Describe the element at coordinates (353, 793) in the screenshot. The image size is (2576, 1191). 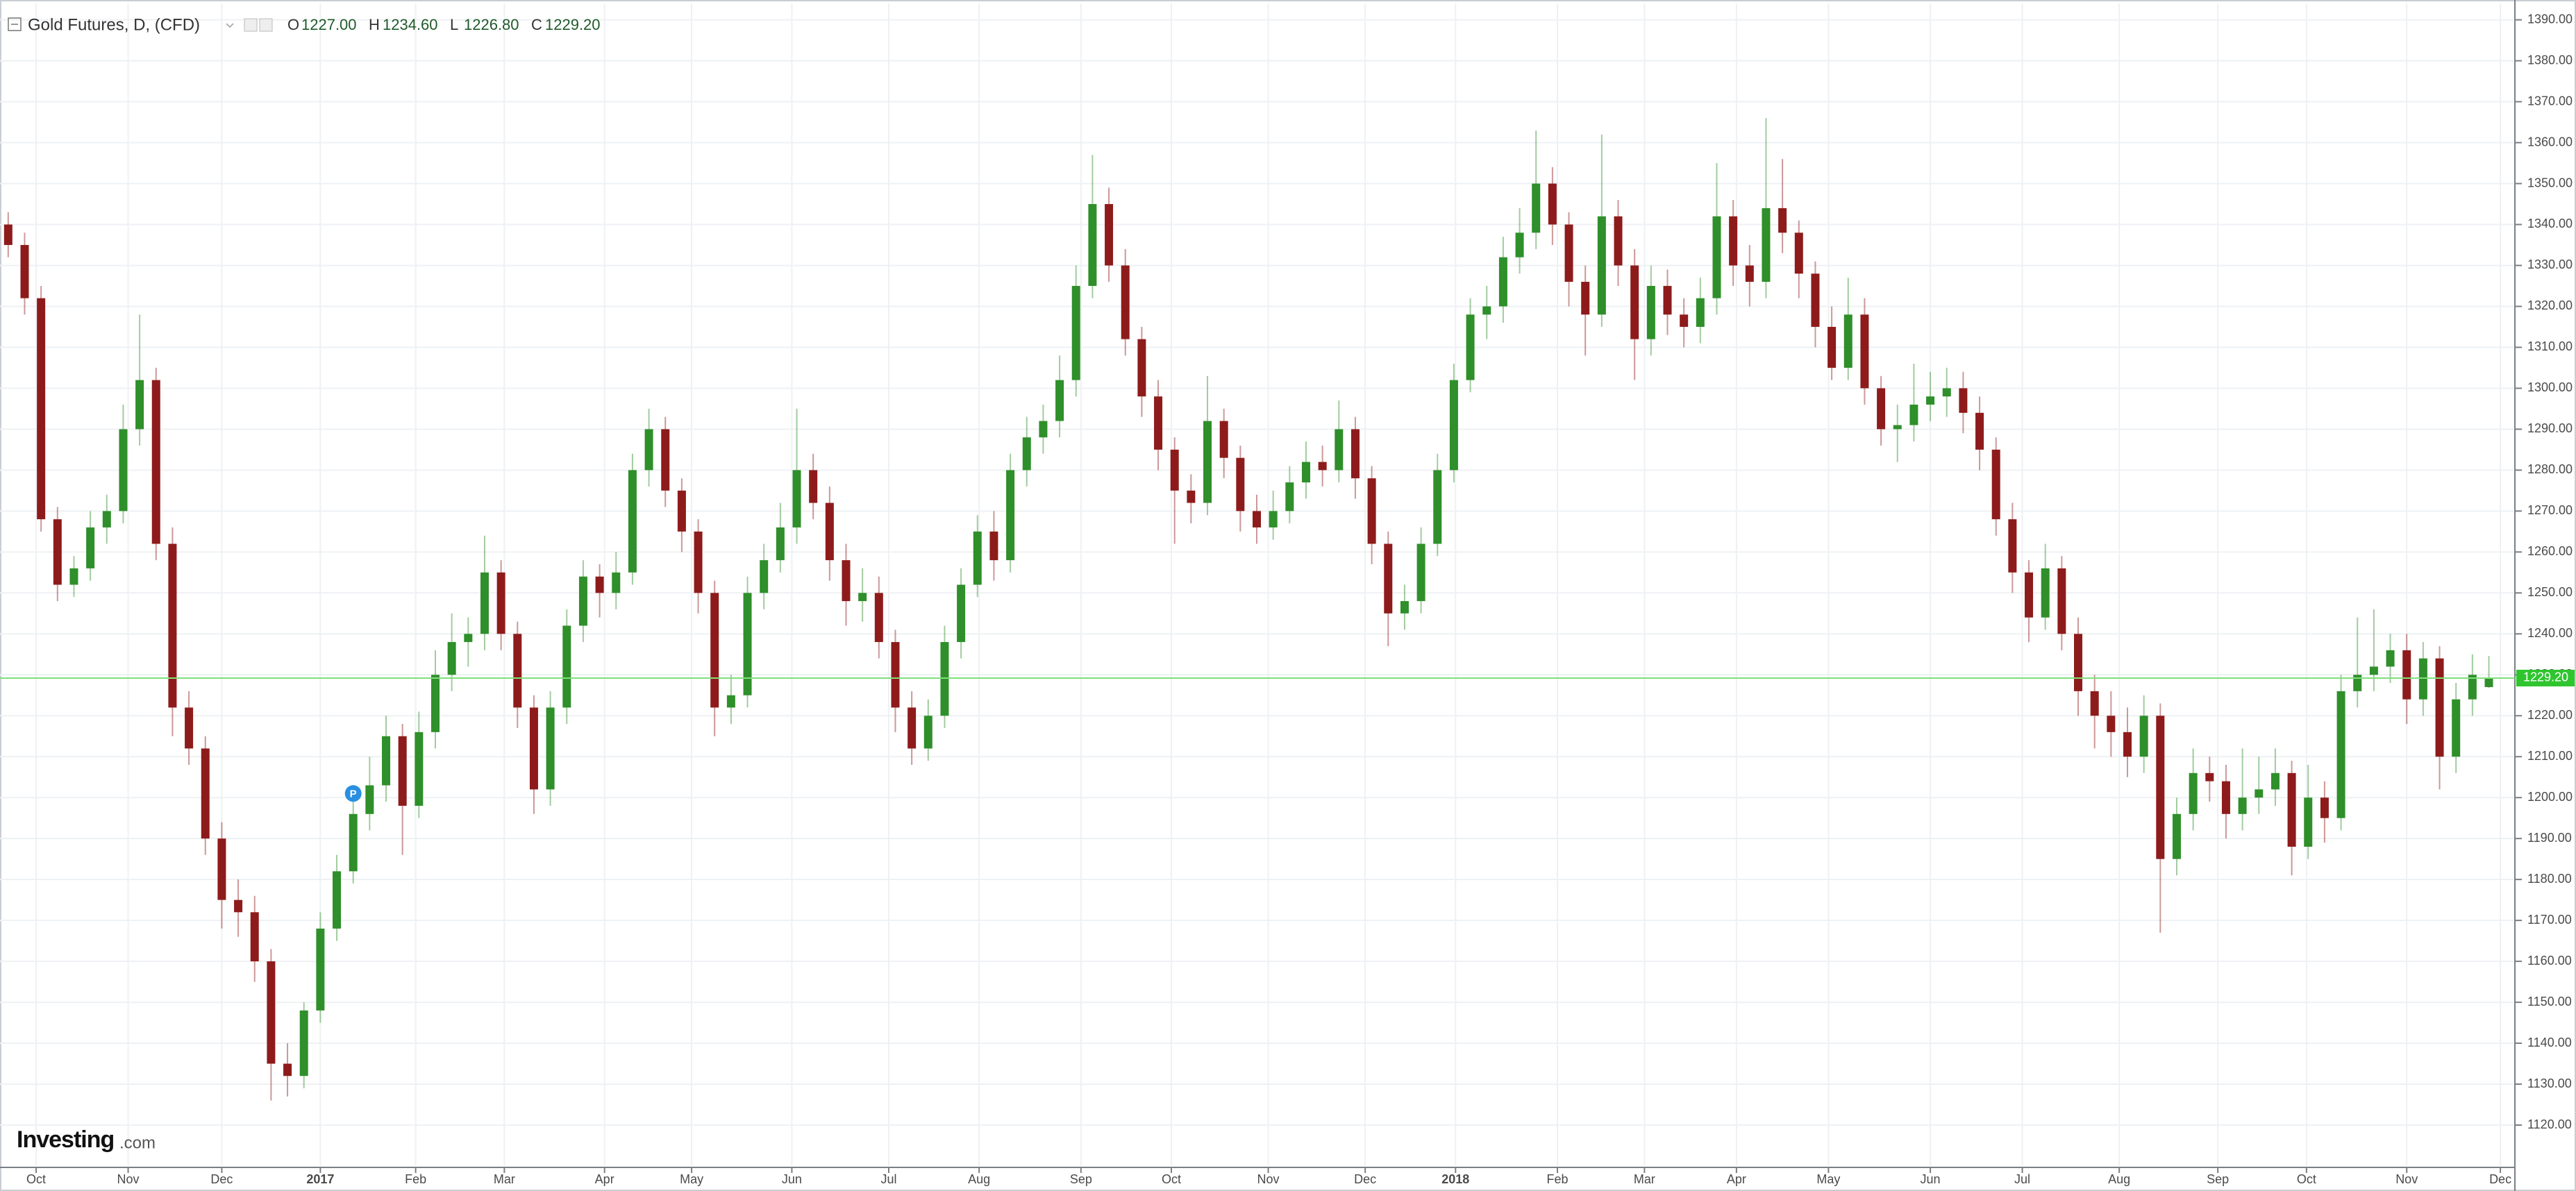
I see `annotation-marker` at that location.